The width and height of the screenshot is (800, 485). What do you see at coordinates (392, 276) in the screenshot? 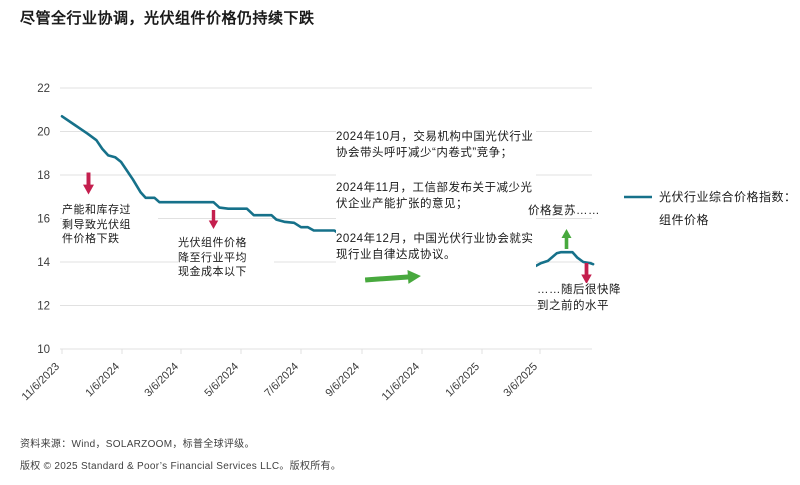
I see `green-right-arrow` at bounding box center [392, 276].